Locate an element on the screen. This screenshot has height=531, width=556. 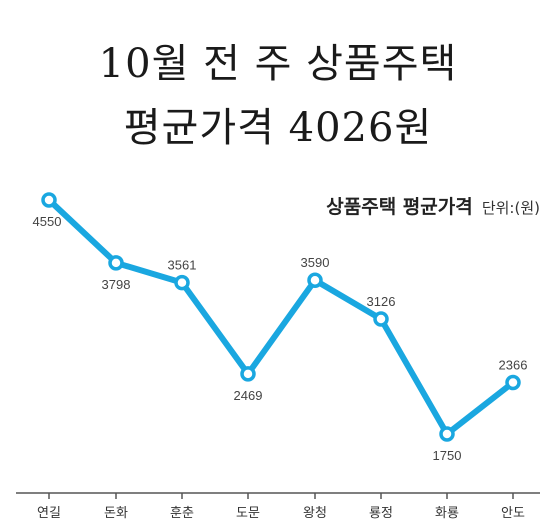
x-tick-label: 돈화 is located at coordinates (116, 513).